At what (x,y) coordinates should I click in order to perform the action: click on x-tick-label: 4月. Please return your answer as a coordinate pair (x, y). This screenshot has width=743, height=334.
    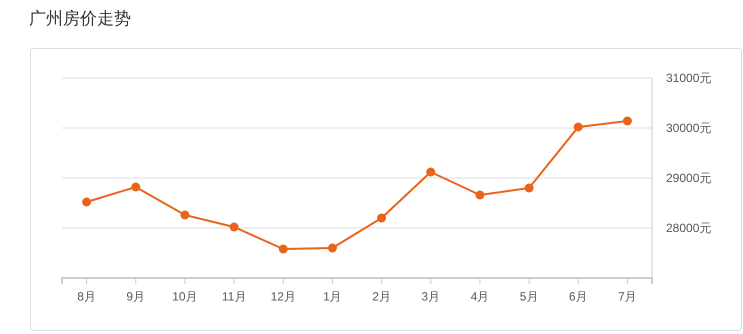
    Looking at the image, I should click on (480, 297).